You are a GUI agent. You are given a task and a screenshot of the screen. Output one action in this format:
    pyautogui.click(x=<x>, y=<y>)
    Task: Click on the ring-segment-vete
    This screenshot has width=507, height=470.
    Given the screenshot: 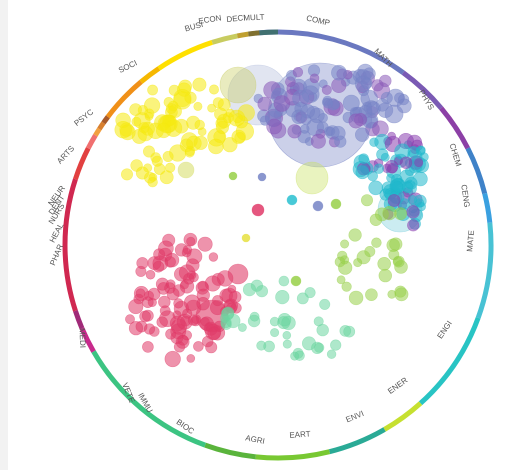 What is the action you would take?
    pyautogui.click(x=79, y=320)
    